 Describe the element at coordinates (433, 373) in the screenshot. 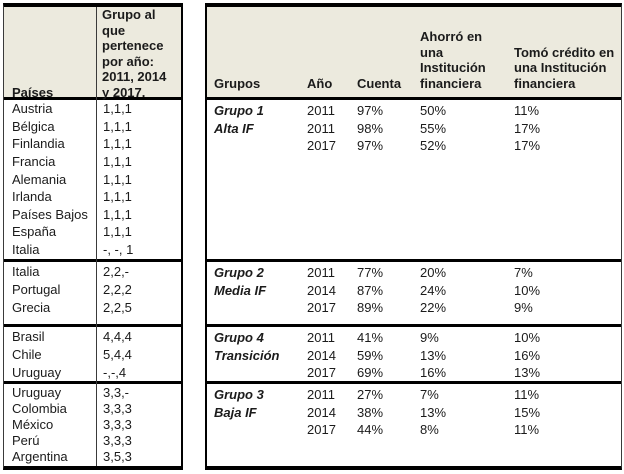

I see `ahorro-cell: 16%` at that location.